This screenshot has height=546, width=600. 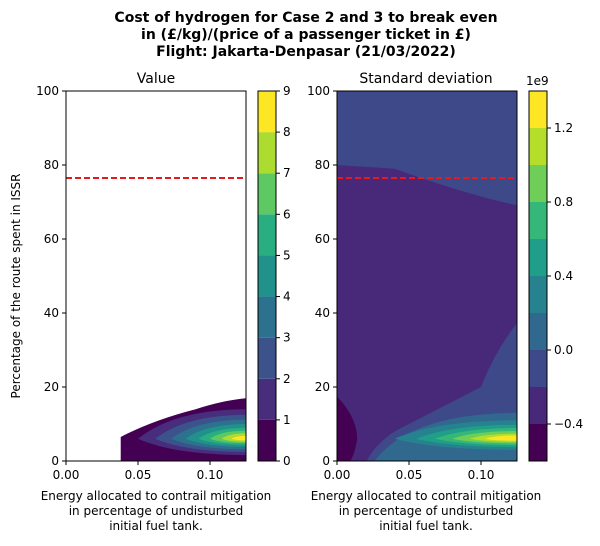 What do you see at coordinates (287, 214) in the screenshot?
I see `value-colorbar-tick-label: 6` at bounding box center [287, 214].